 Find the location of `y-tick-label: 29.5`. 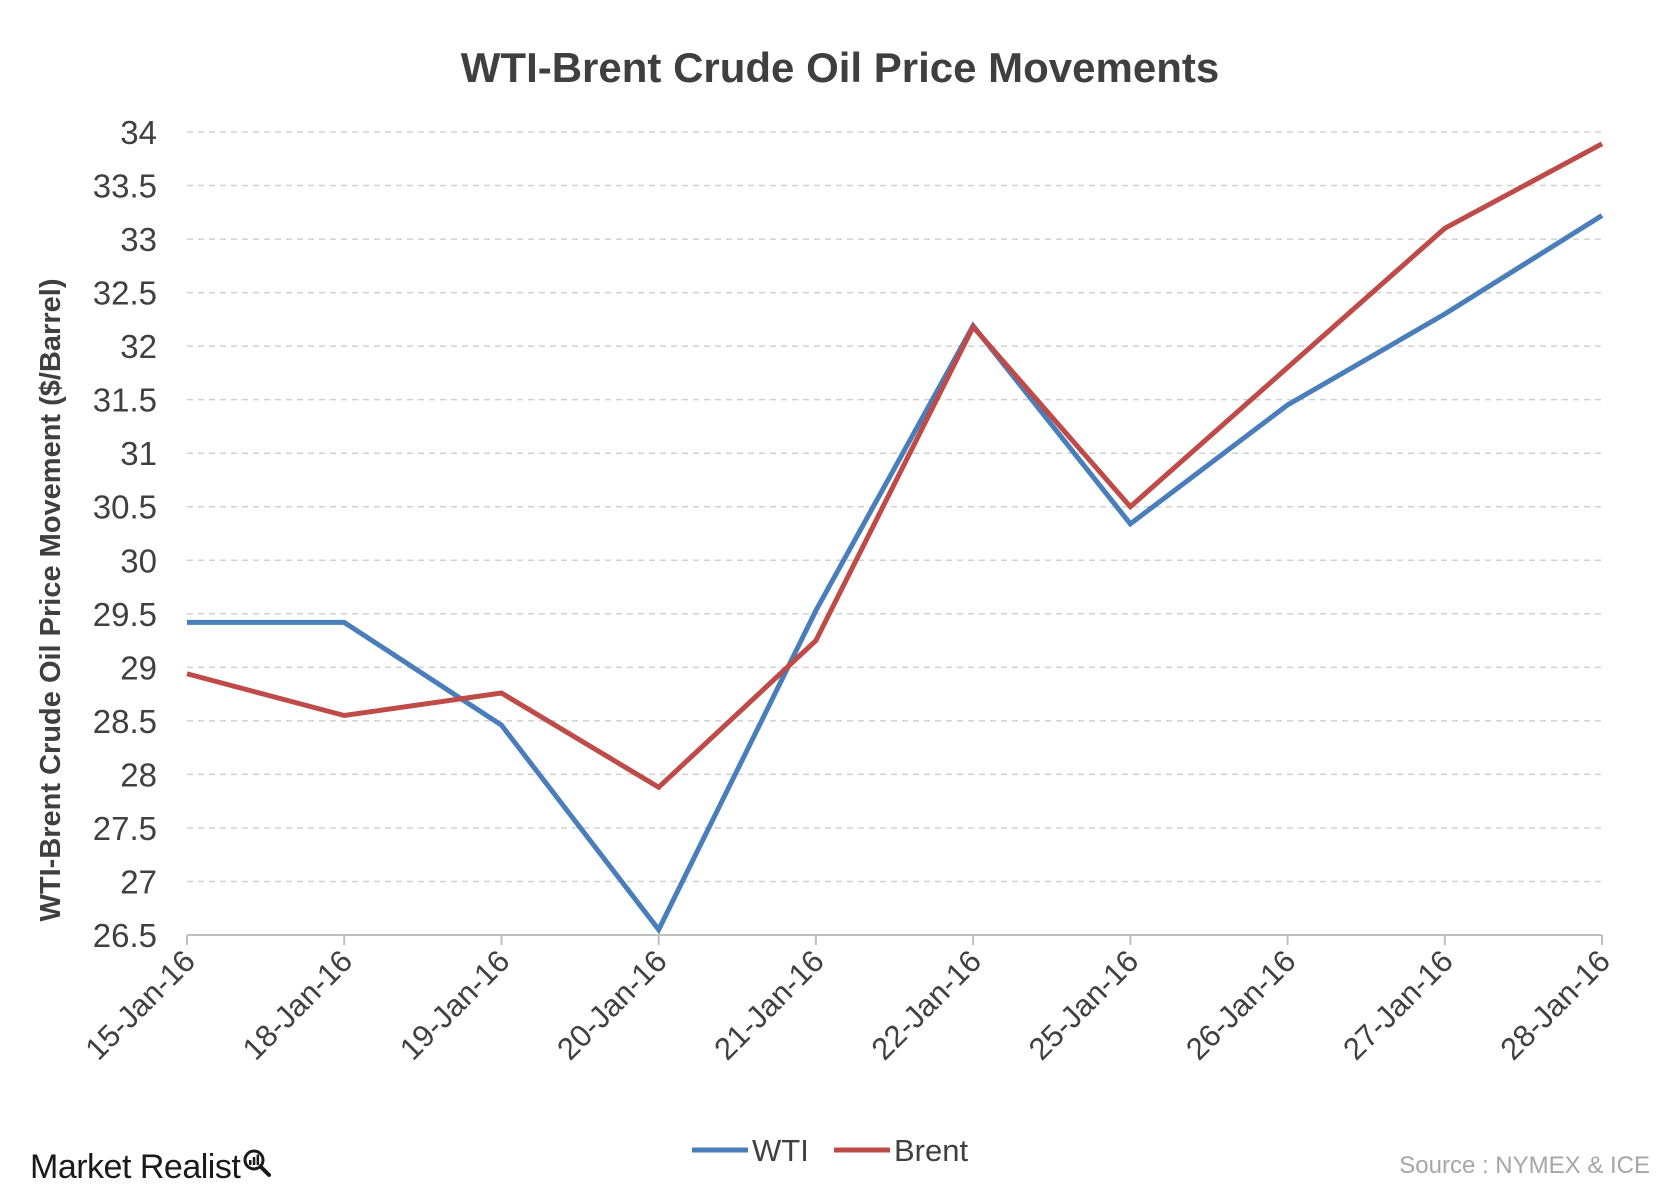

y-tick-label: 29.5 is located at coordinates (125, 614).